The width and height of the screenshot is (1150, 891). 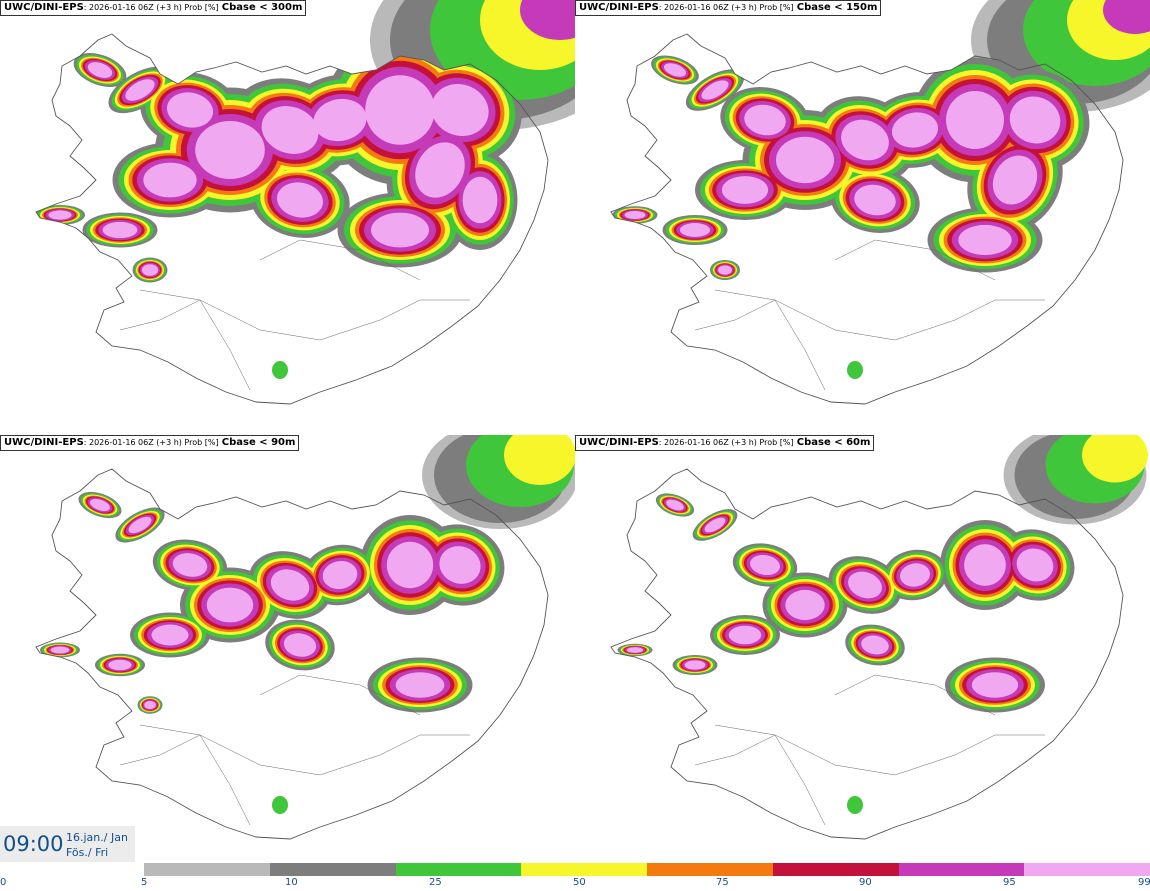 What do you see at coordinates (435, 882) in the screenshot?
I see `colorbar-tick-label: 25` at bounding box center [435, 882].